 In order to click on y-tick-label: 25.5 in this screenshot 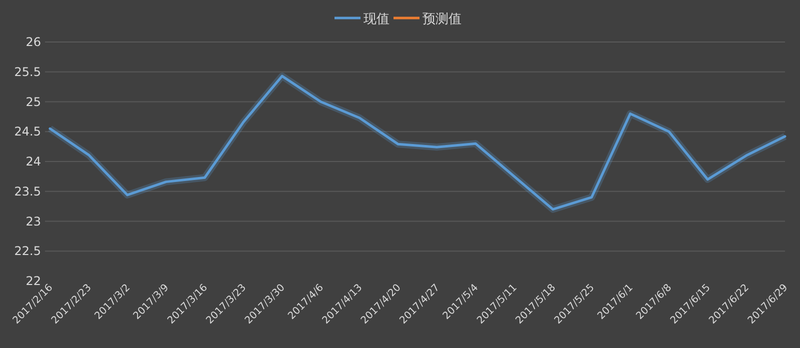, I will do `click(27, 71)`.